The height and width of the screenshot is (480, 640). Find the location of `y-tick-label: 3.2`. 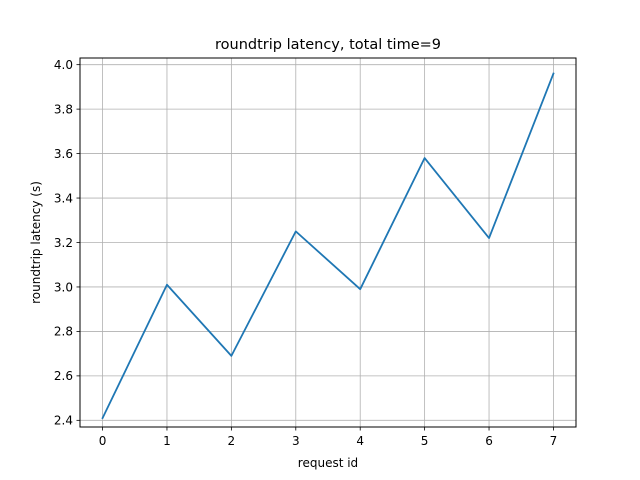

y-tick-label: 3.2 is located at coordinates (63, 243).